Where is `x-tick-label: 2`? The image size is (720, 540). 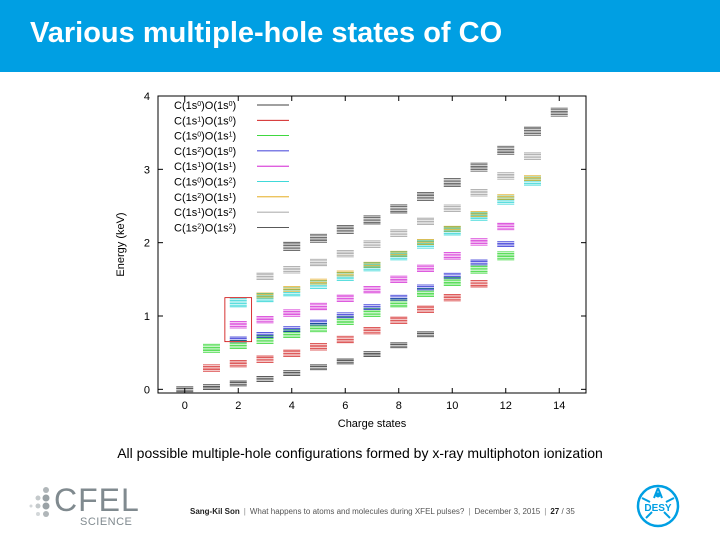 x-tick-label: 2 is located at coordinates (238, 406).